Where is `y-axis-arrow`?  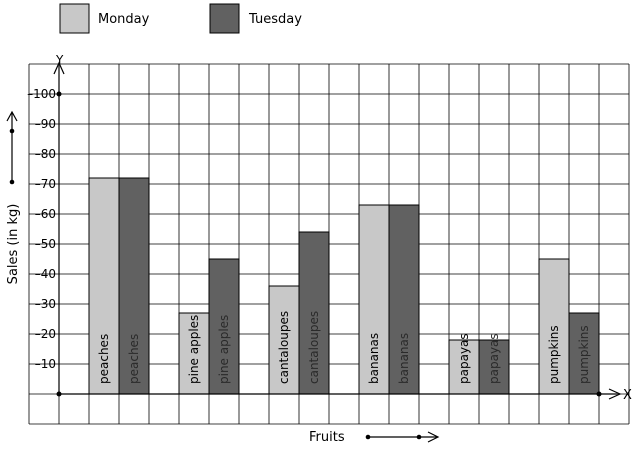
y-axis-arrow is located at coordinates (59, 68).